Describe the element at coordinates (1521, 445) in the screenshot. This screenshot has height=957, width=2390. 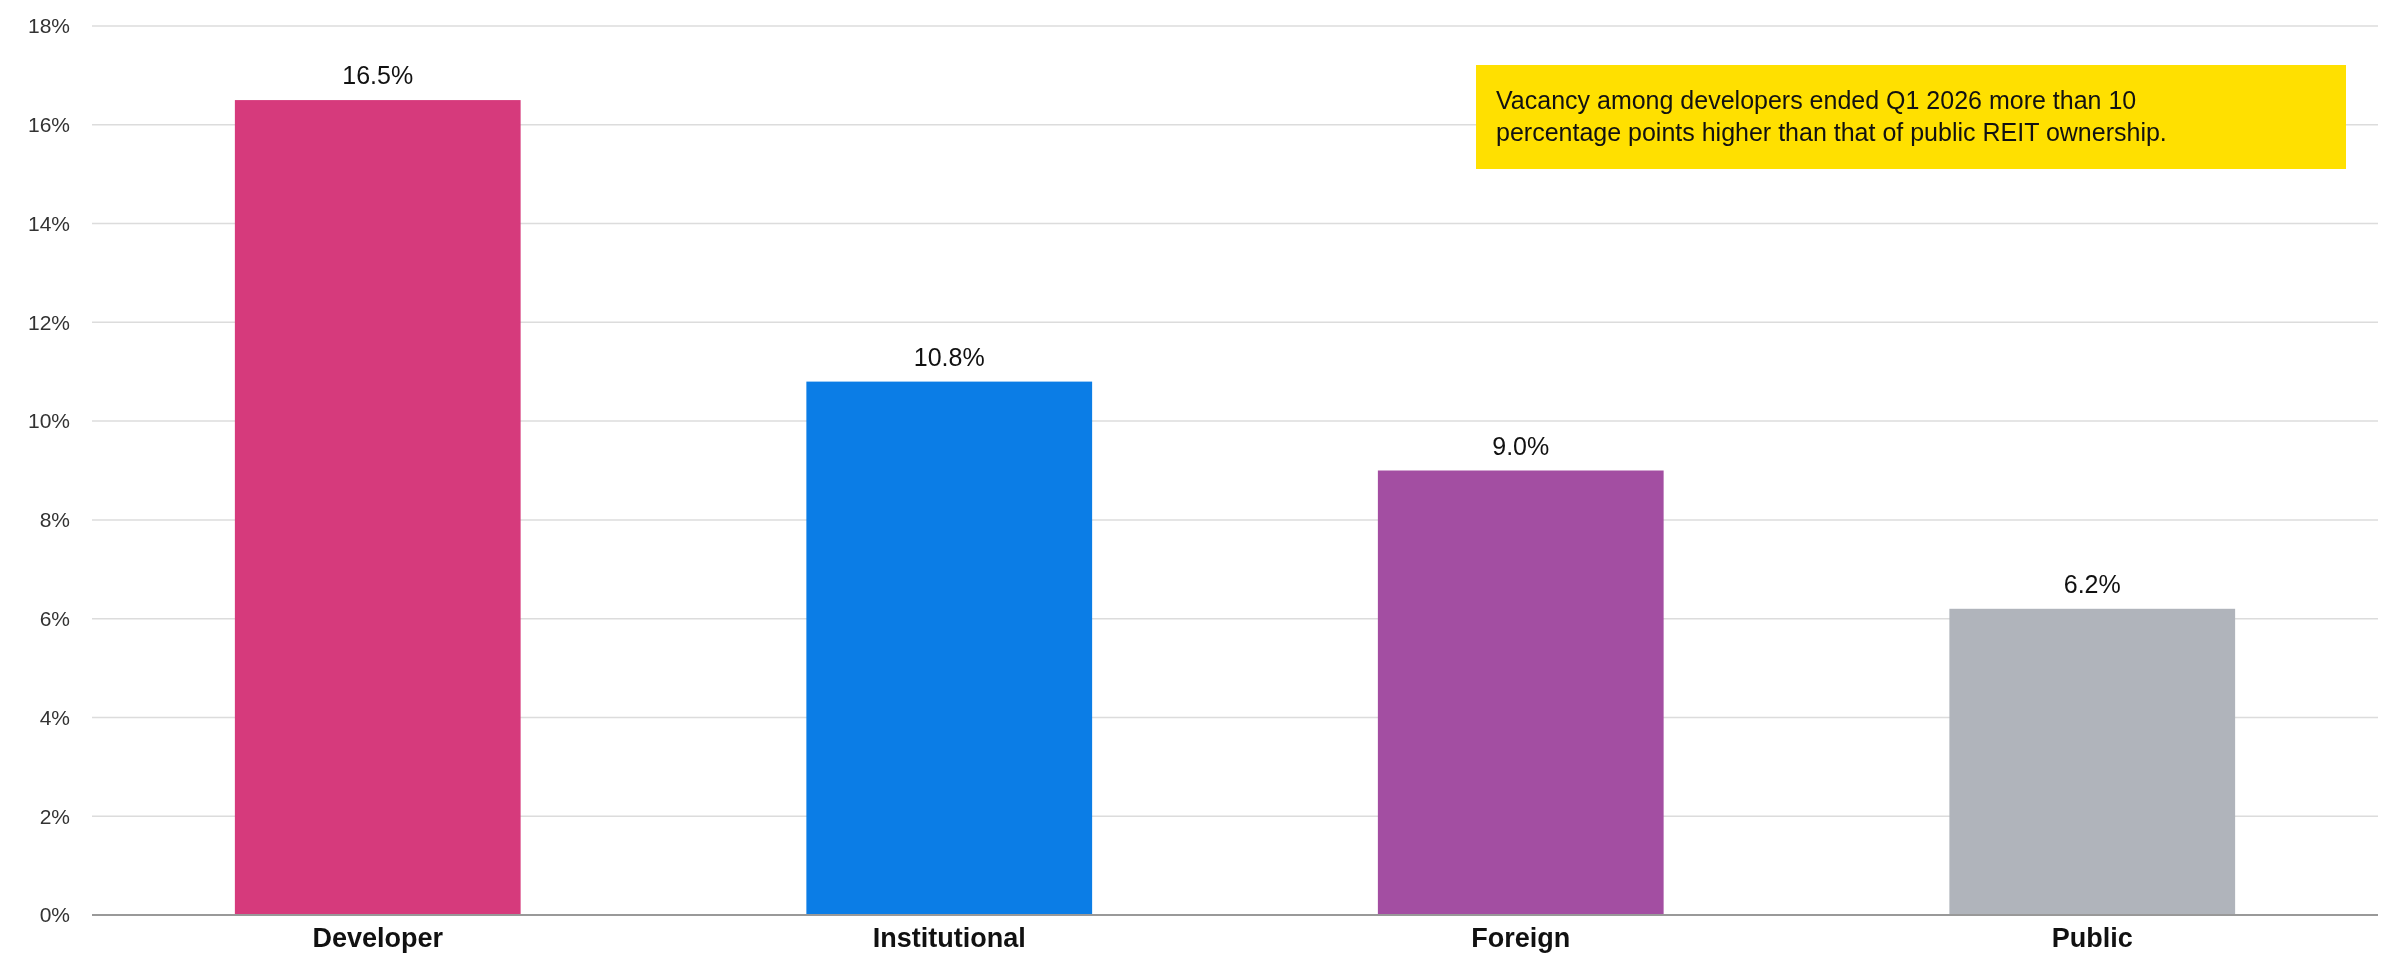
I see `data-label: 9.0%` at that location.